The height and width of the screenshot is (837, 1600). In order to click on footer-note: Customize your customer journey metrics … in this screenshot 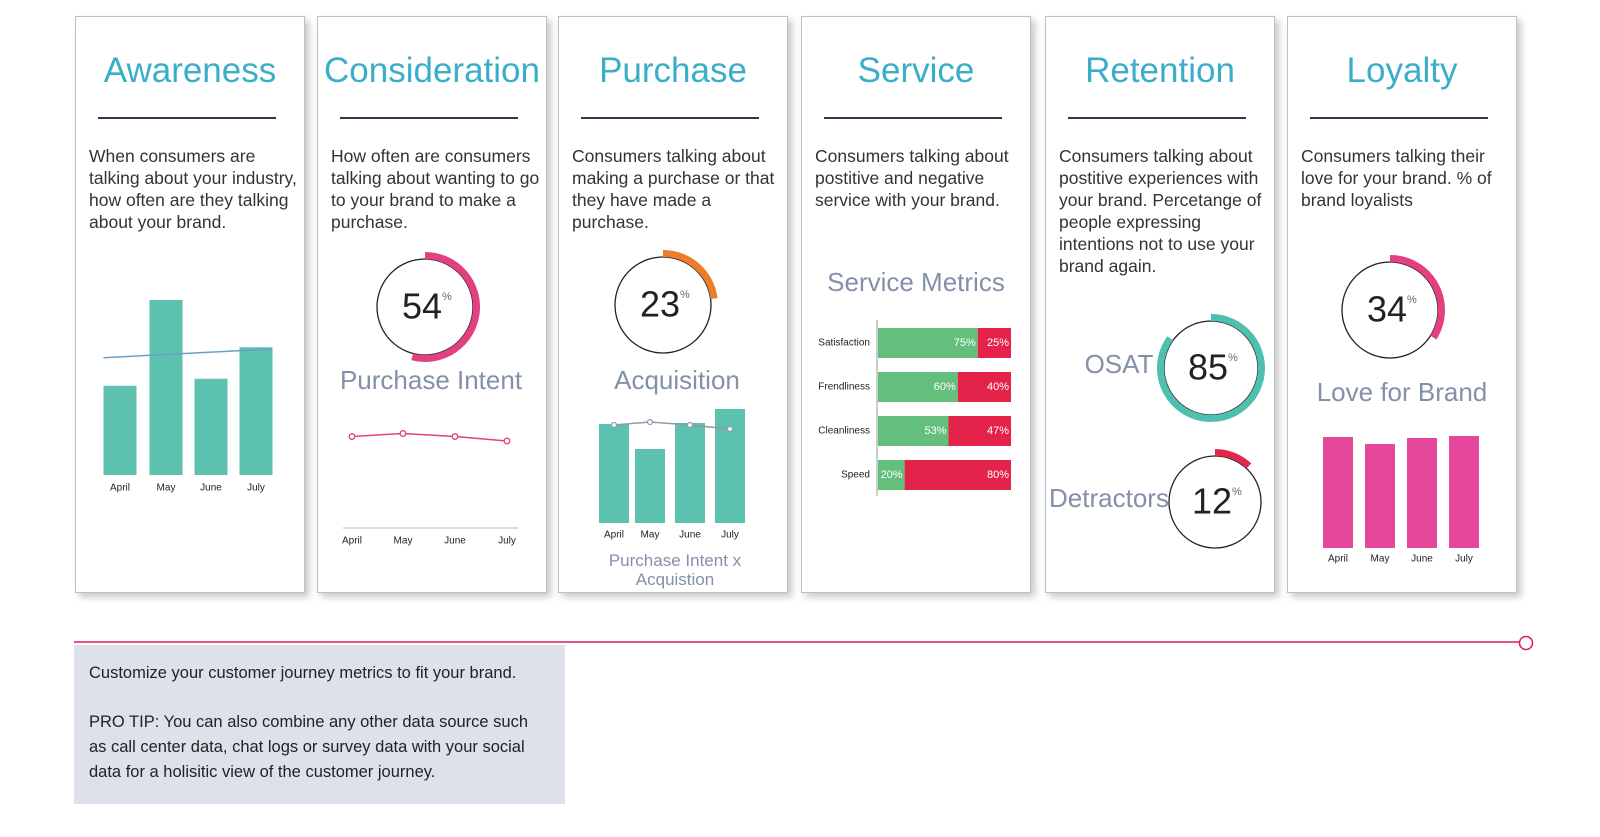, I will do `click(319, 724)`.